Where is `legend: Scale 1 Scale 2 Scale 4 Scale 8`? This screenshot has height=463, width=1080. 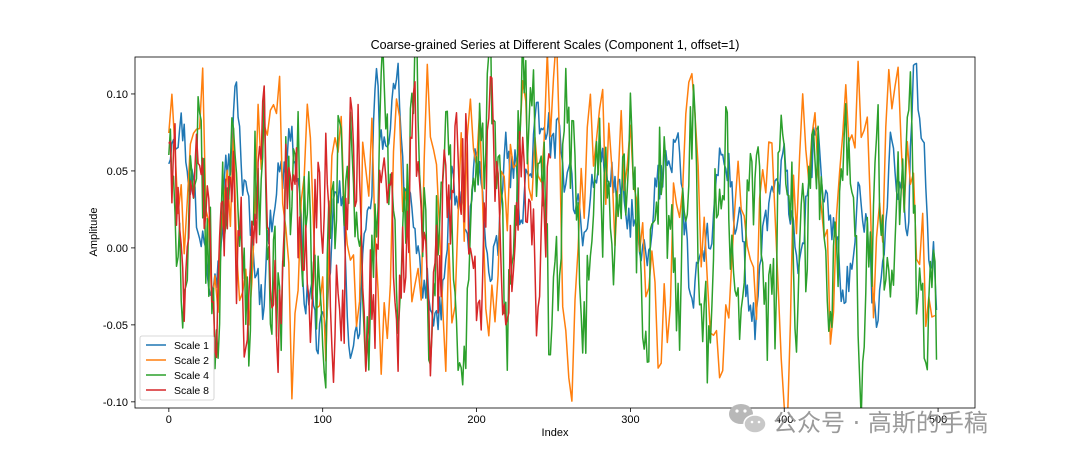
legend: Scale 1 Scale 2 Scale 4 Scale 8 is located at coordinates (177, 368).